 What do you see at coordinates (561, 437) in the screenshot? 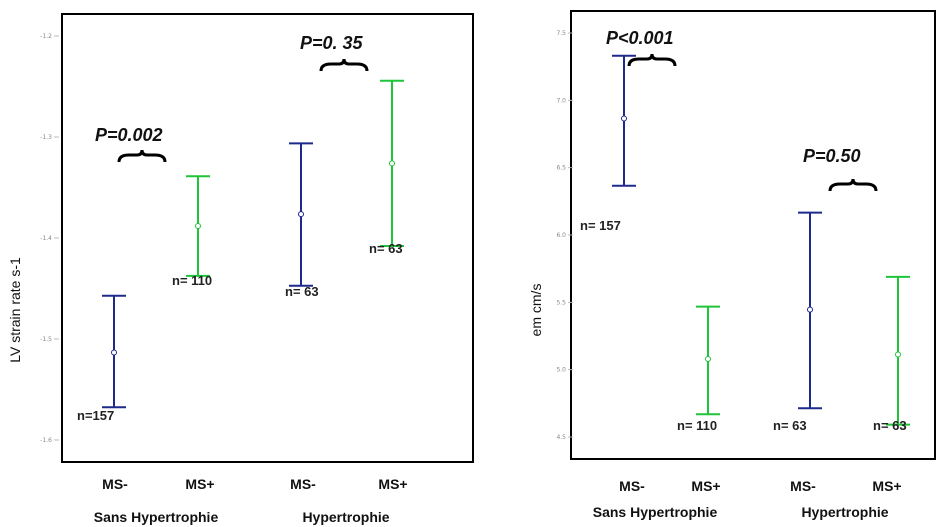
I see `y-tick-label: 4.5` at bounding box center [561, 437].